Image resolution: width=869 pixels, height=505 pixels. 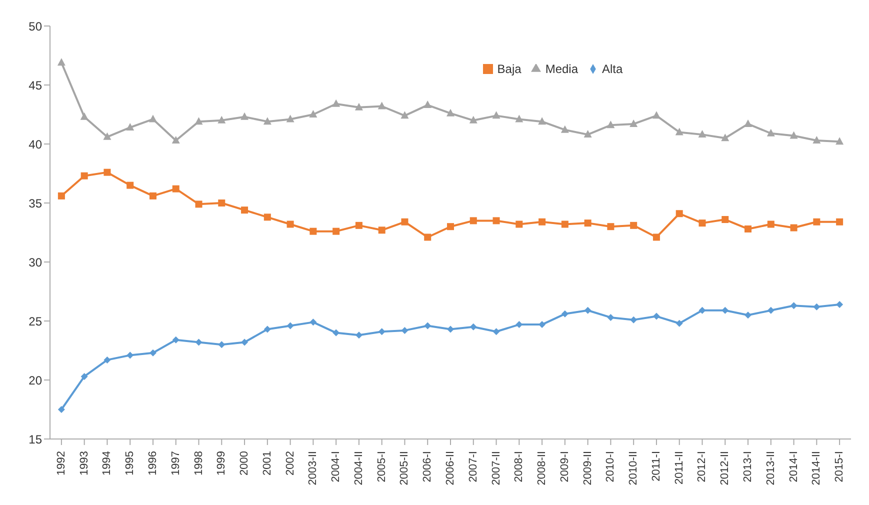 What do you see at coordinates (610, 466) in the screenshot?
I see `x-tick-label: 2010-I` at bounding box center [610, 466].